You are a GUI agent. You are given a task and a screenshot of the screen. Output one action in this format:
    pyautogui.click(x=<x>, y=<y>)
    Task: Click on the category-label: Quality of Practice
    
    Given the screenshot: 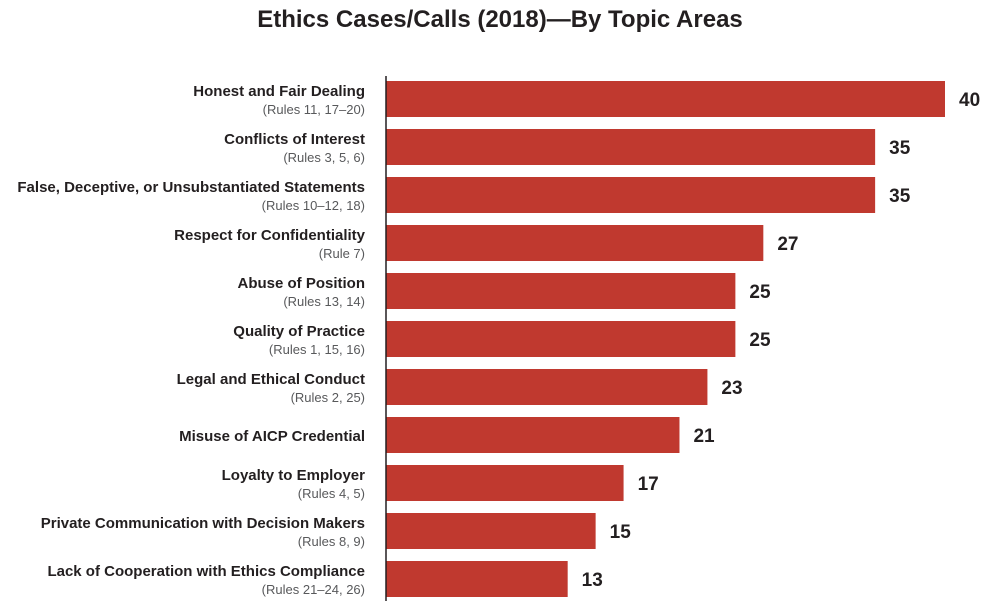 What is the action you would take?
    pyautogui.click(x=299, y=331)
    